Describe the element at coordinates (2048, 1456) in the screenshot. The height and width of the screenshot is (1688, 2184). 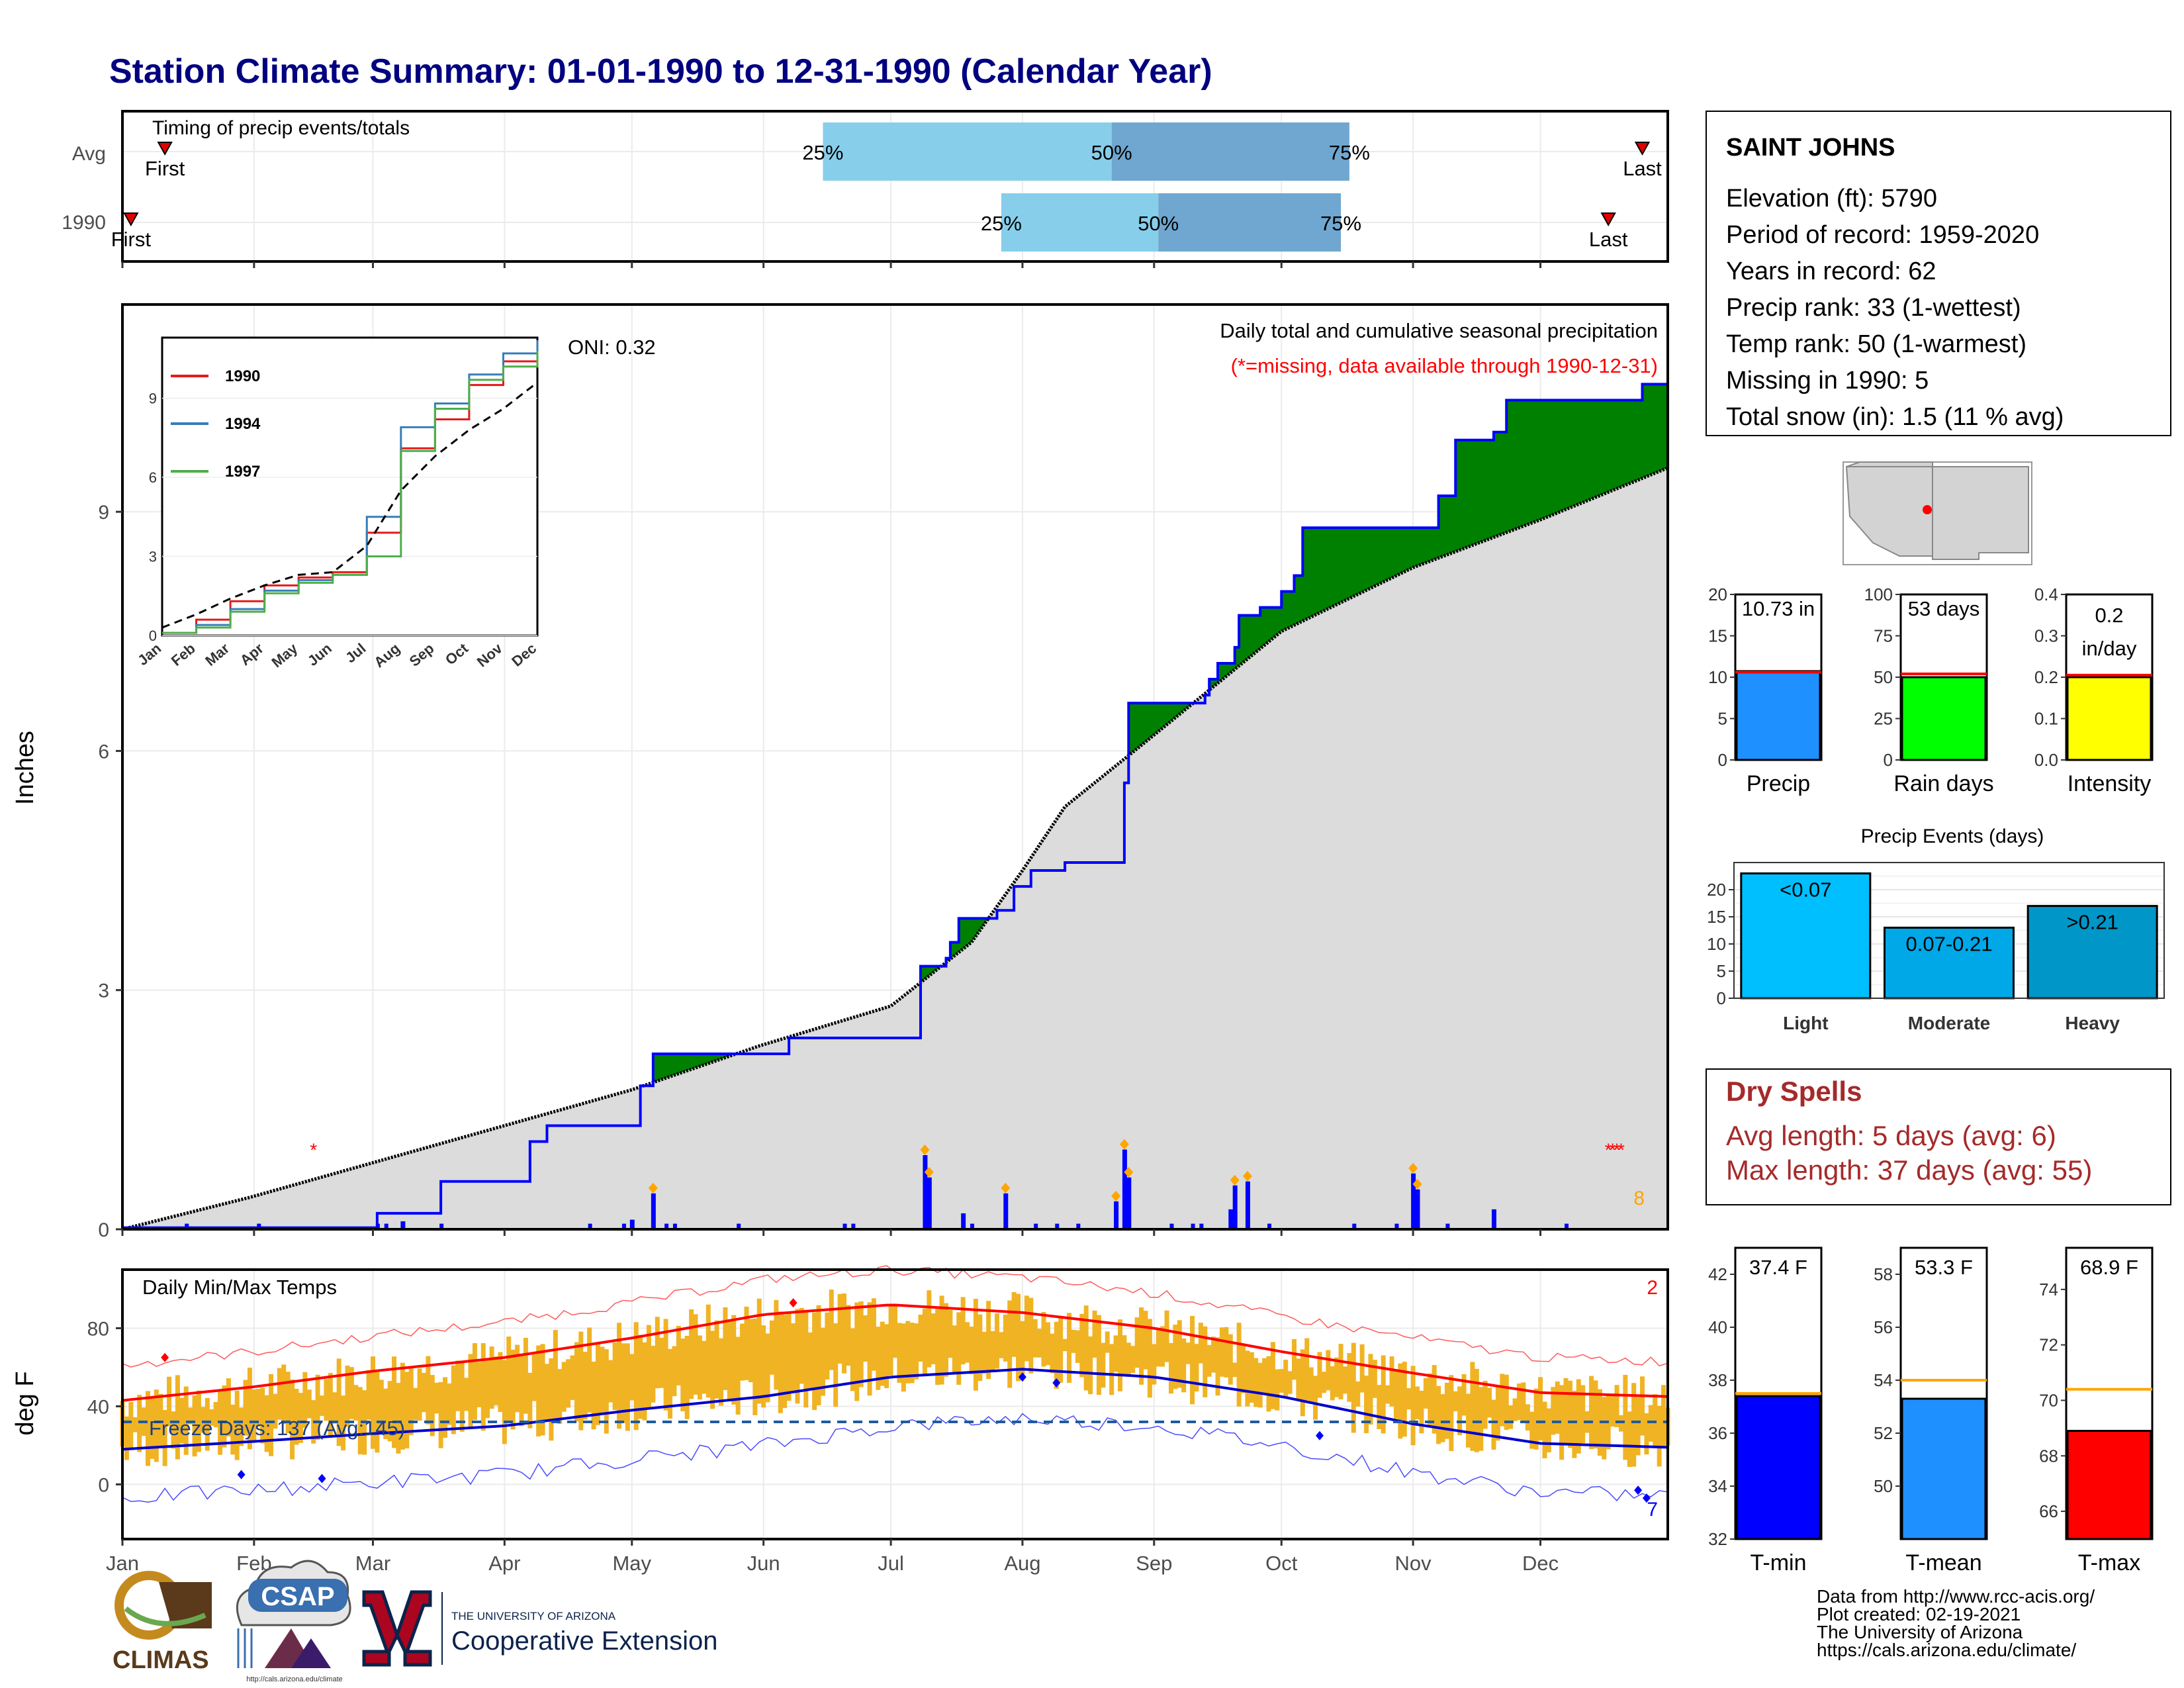
I see `y-tick-label: 68` at that location.